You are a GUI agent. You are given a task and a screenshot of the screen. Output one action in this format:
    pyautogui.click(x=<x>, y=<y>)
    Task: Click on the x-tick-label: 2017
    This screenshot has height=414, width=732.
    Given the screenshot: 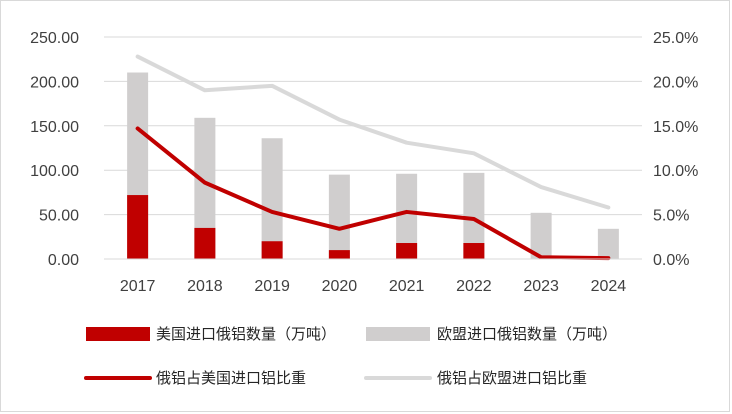 What is the action you would take?
    pyautogui.click(x=138, y=286)
    